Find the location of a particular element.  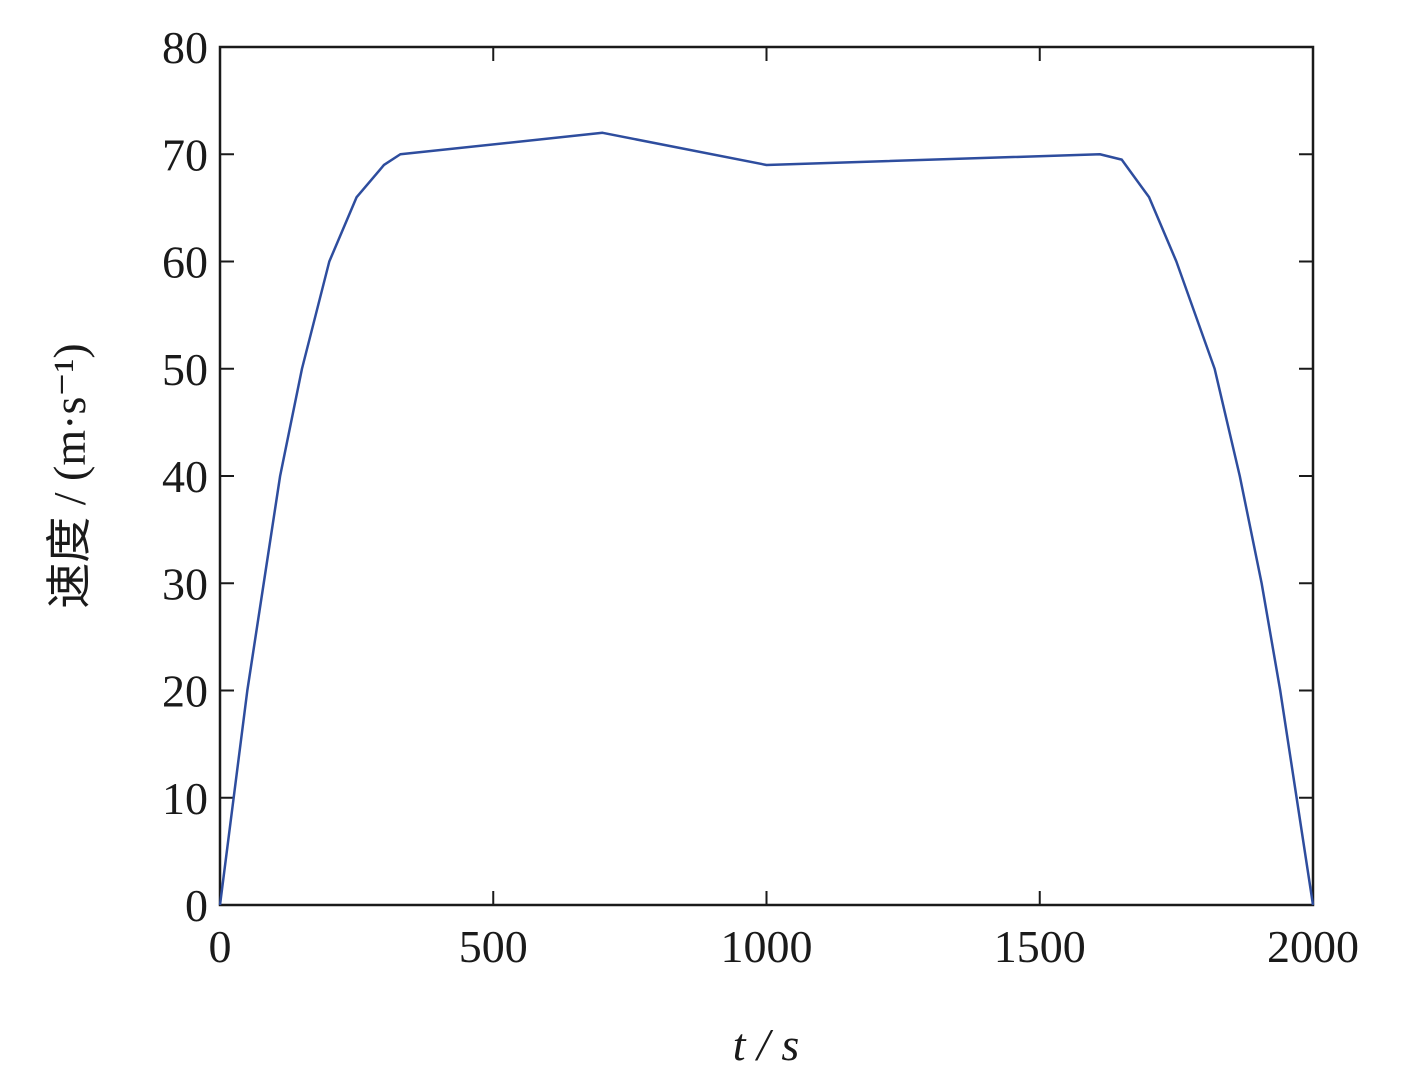

y-tick-label: 10 is located at coordinates (185, 798).